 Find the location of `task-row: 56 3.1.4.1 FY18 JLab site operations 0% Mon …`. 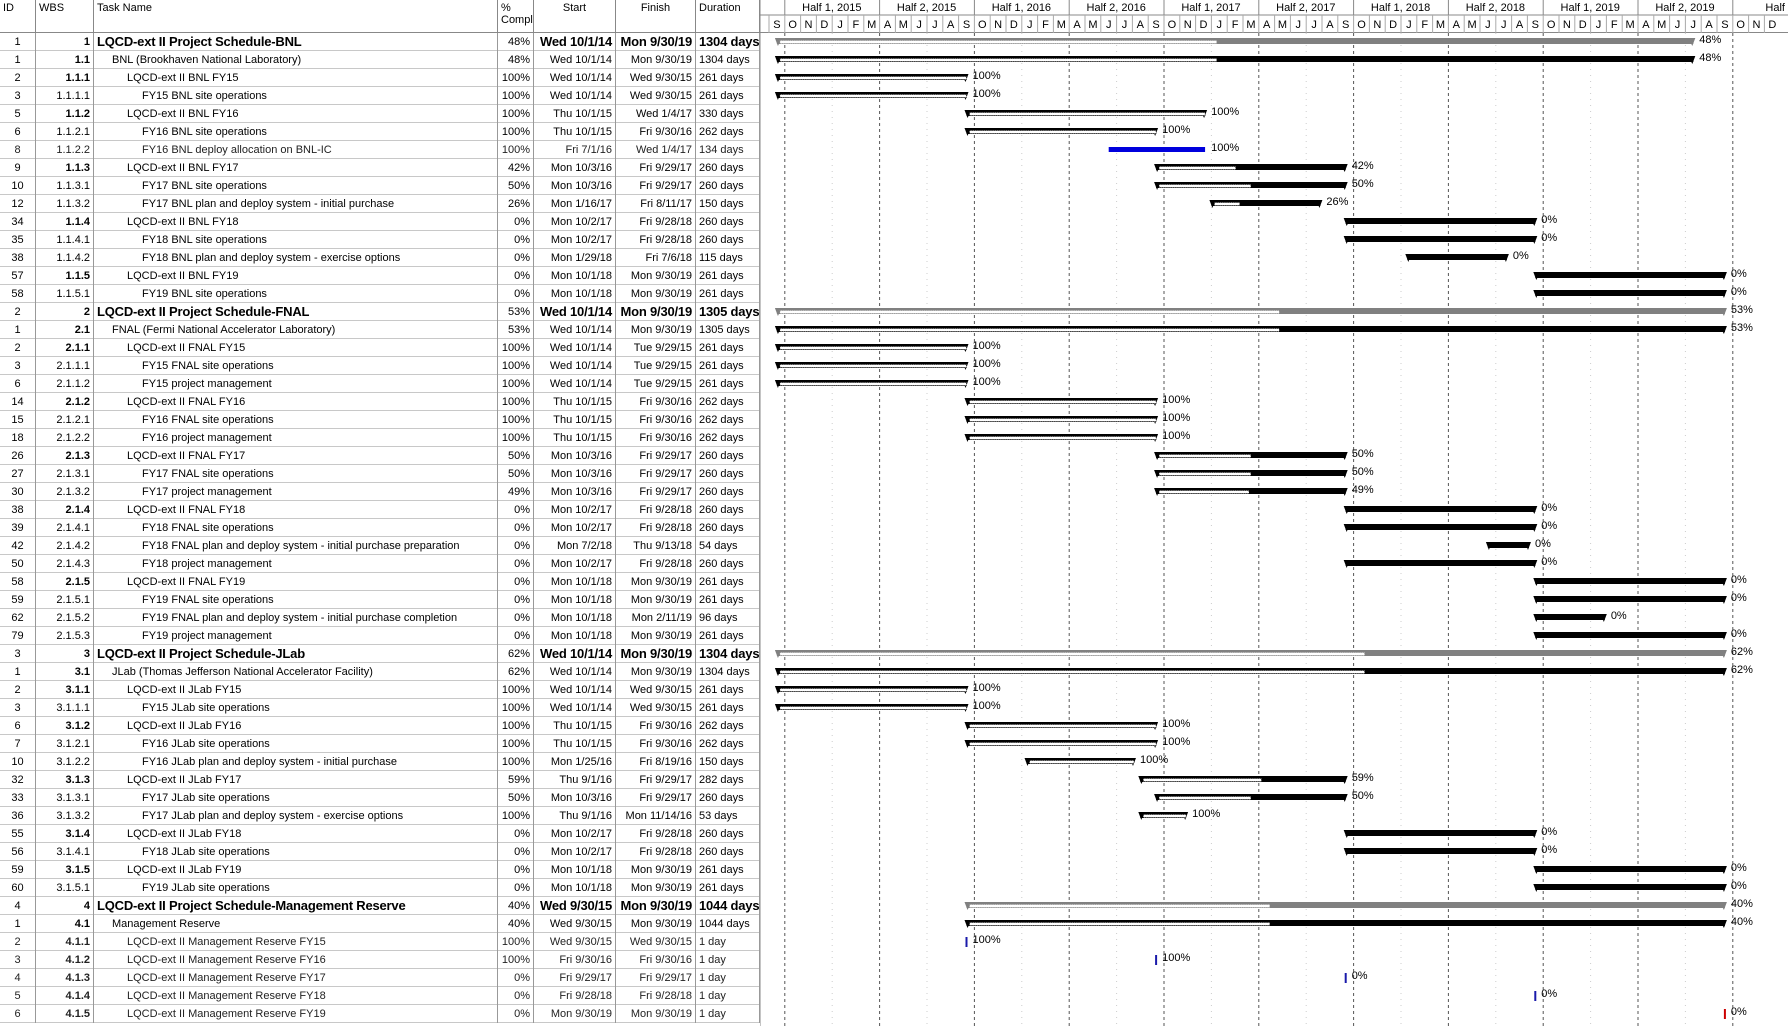

task-row: 56 3.1.4.1 FY18 JLab site operations 0% Mon … is located at coordinates (380, 852).